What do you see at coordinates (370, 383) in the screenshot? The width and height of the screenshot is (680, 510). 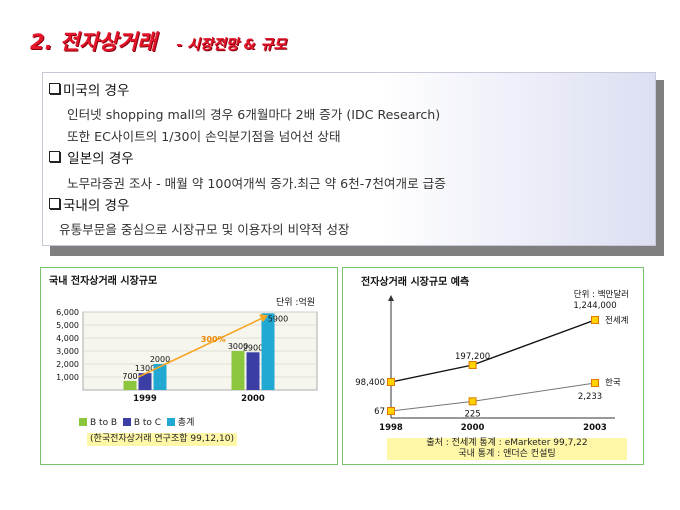 I see `line-value-label: 98,400` at bounding box center [370, 383].